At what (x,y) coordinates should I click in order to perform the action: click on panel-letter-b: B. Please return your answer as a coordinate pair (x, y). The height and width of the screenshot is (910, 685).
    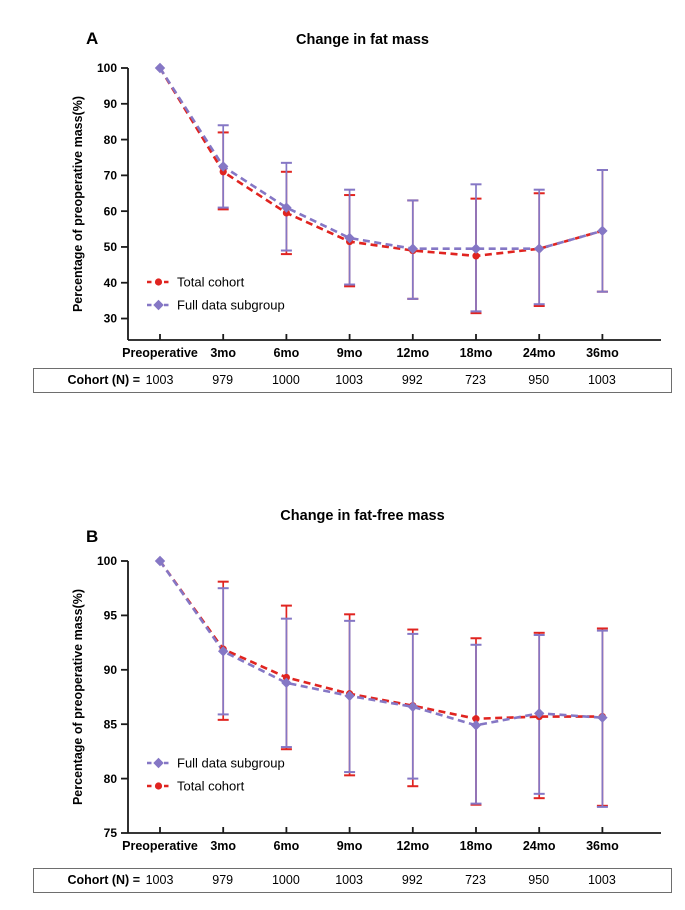
    Looking at the image, I should click on (92, 536).